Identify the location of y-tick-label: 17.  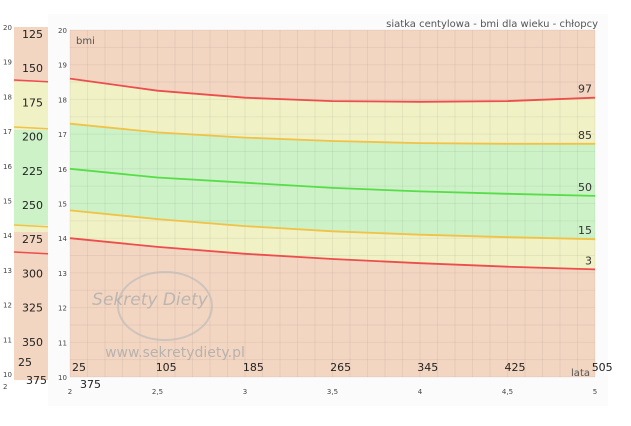
(62, 135).